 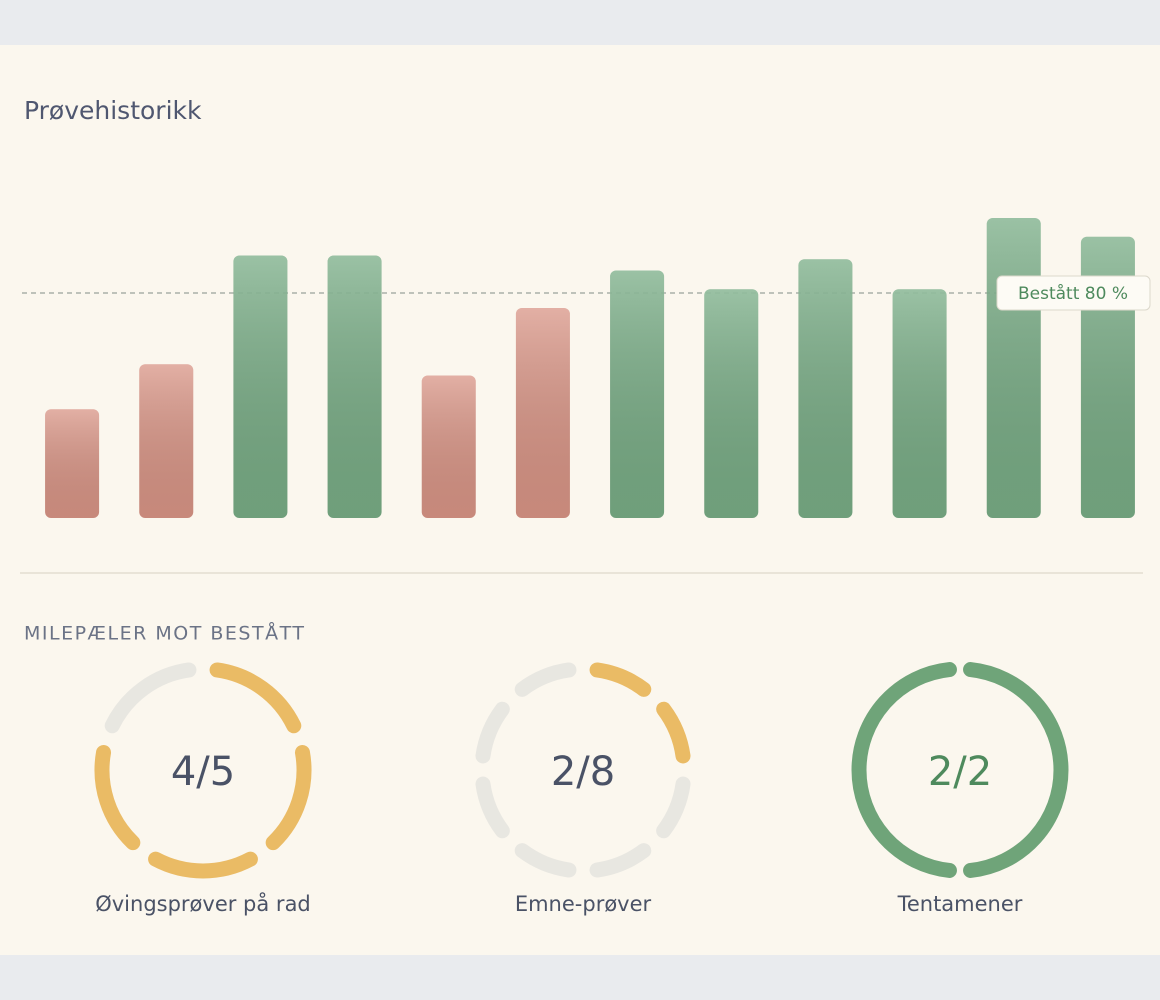 What do you see at coordinates (164, 633) in the screenshot?
I see `section-title: MILEPÆLER MOT BESTÅTT` at bounding box center [164, 633].